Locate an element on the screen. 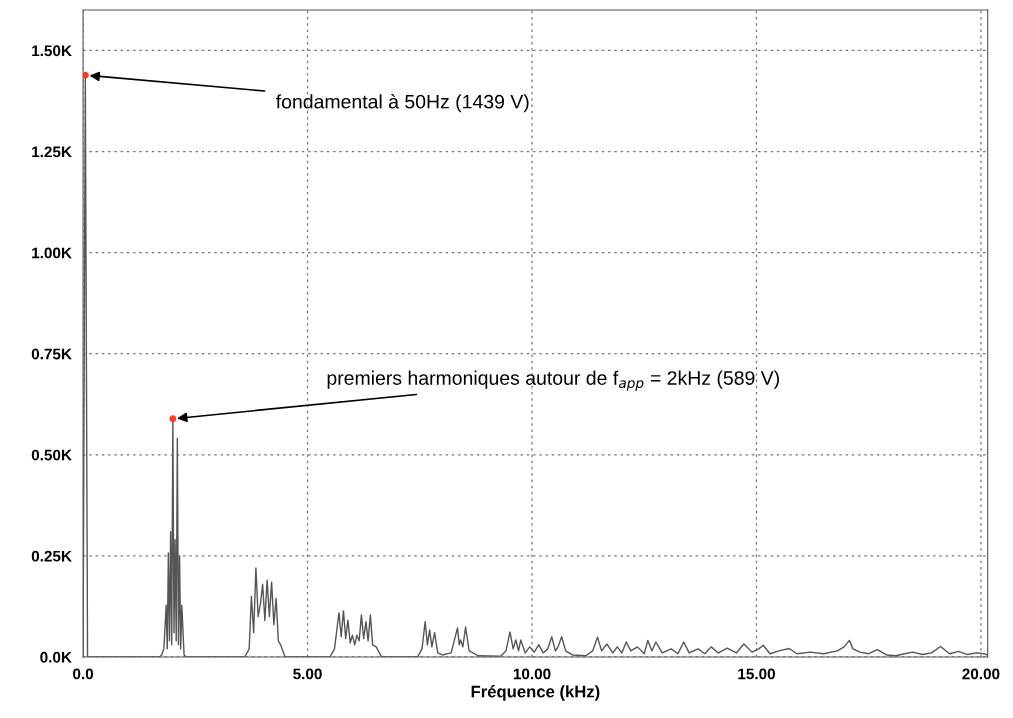 The image size is (1013, 718). y-tick-label: 0.50K is located at coordinates (51, 455).